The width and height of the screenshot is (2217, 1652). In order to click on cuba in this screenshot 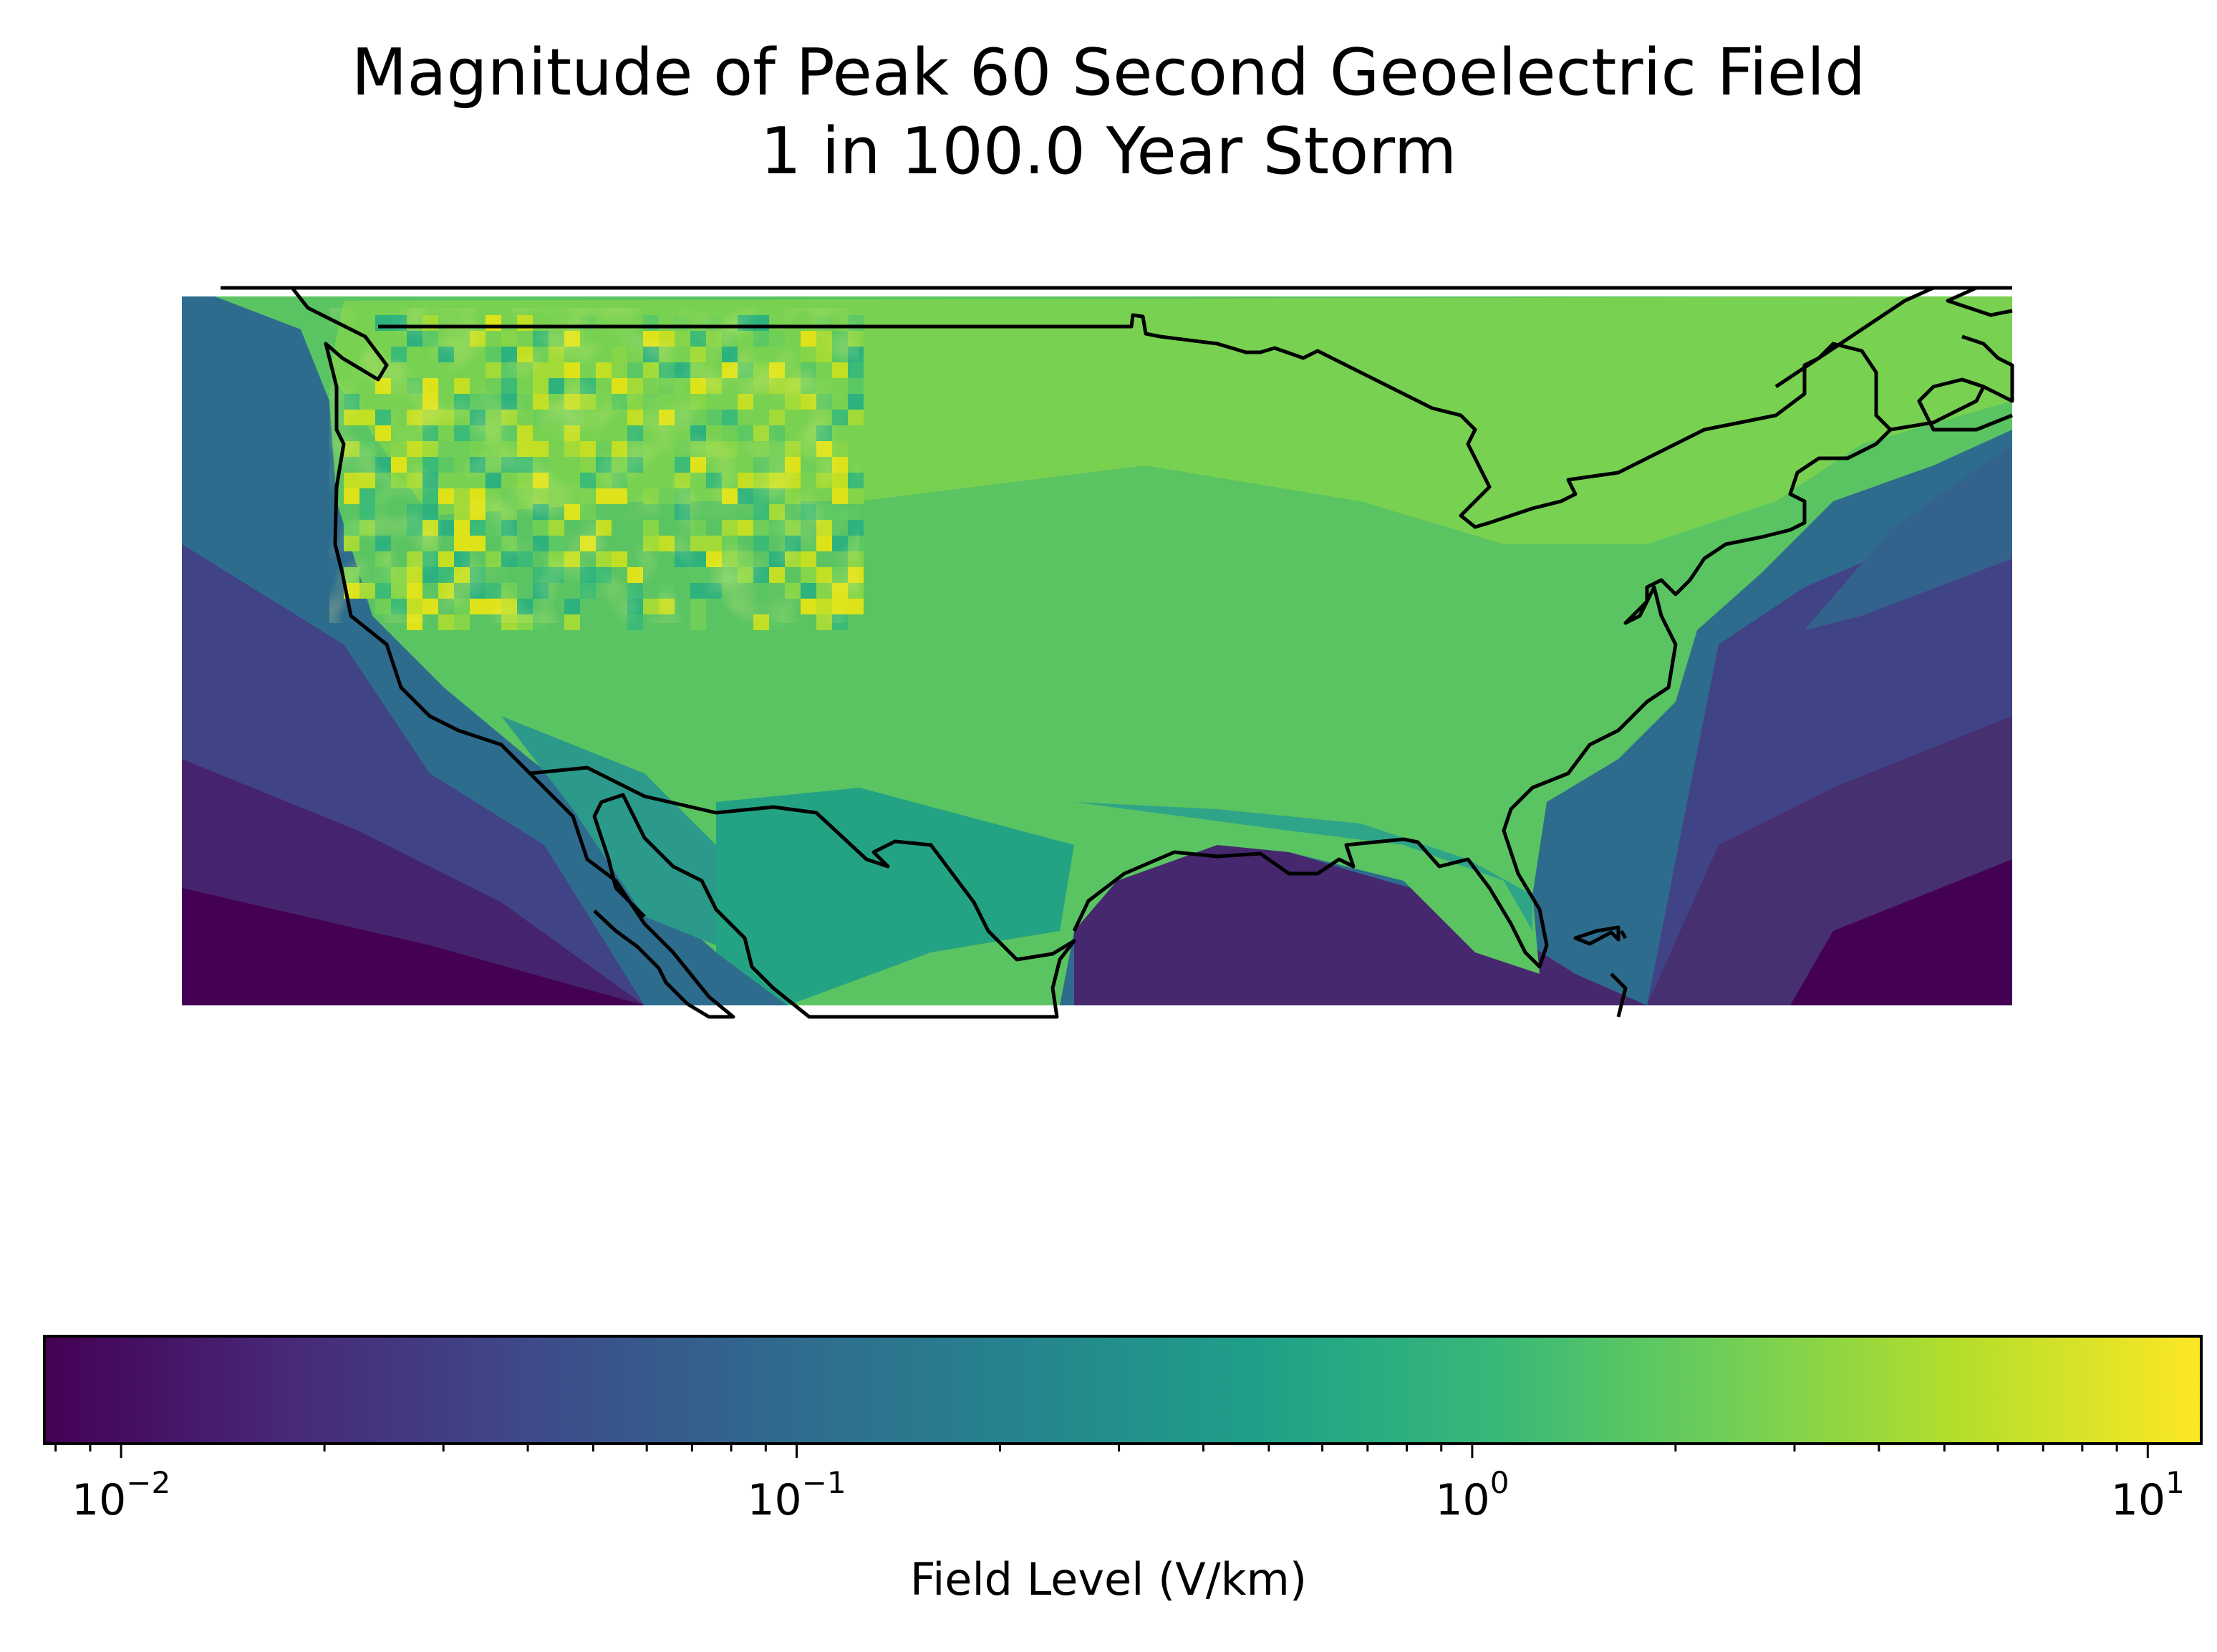, I will do `click(1600, 972)`.